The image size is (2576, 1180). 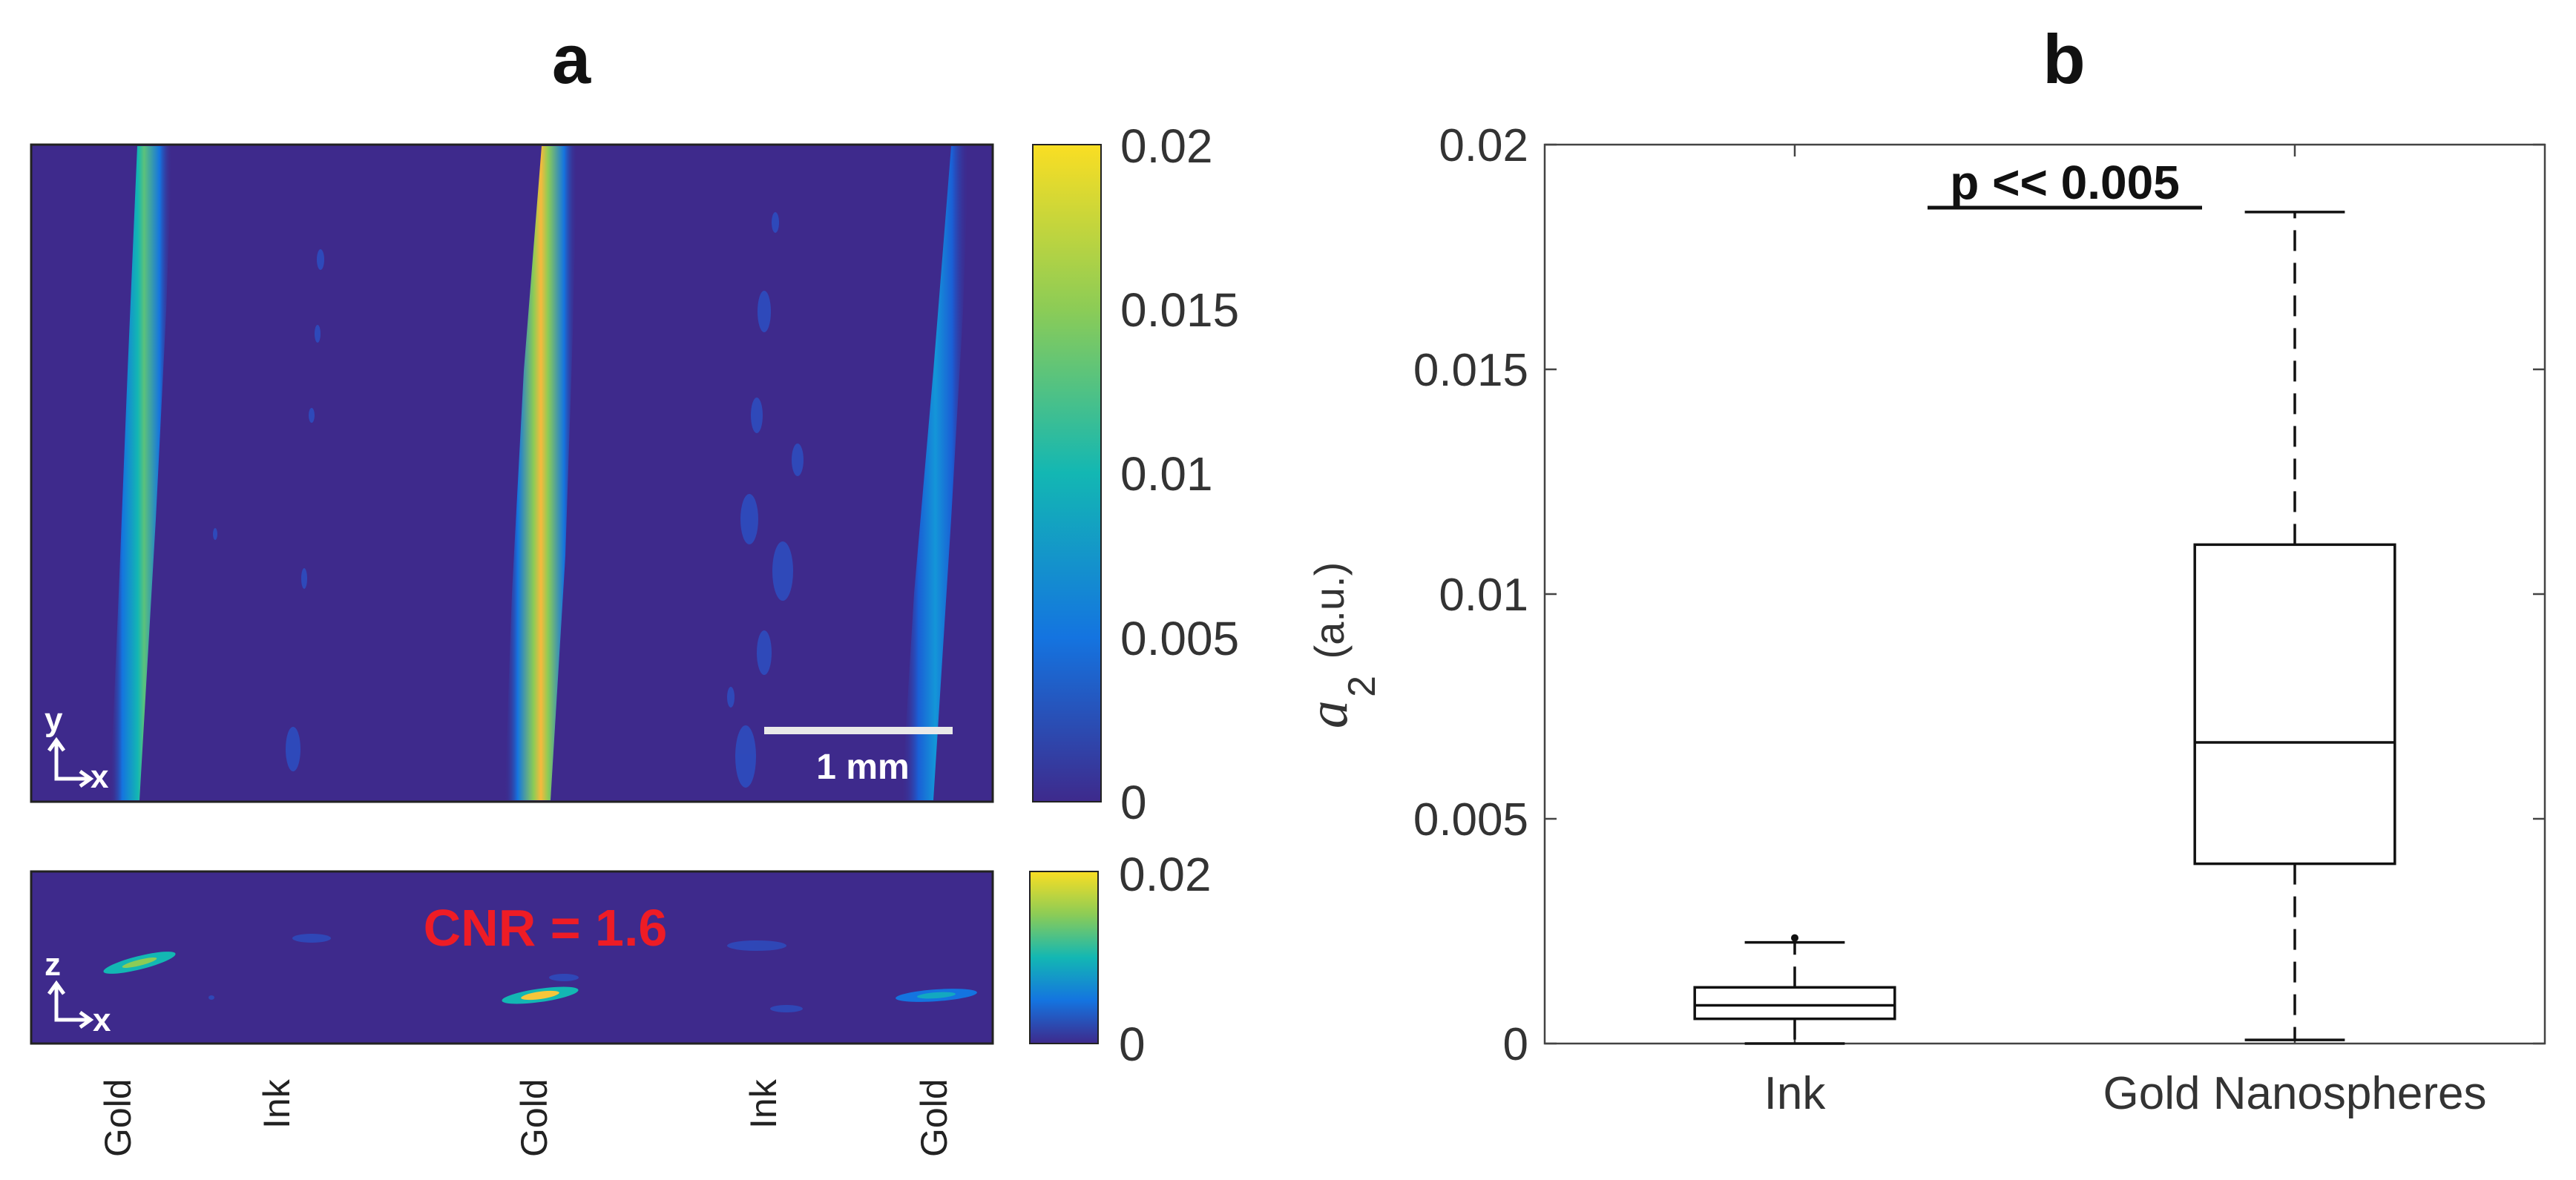 I want to click on sample-label-gold-3: Gold, so click(x=934, y=1117).